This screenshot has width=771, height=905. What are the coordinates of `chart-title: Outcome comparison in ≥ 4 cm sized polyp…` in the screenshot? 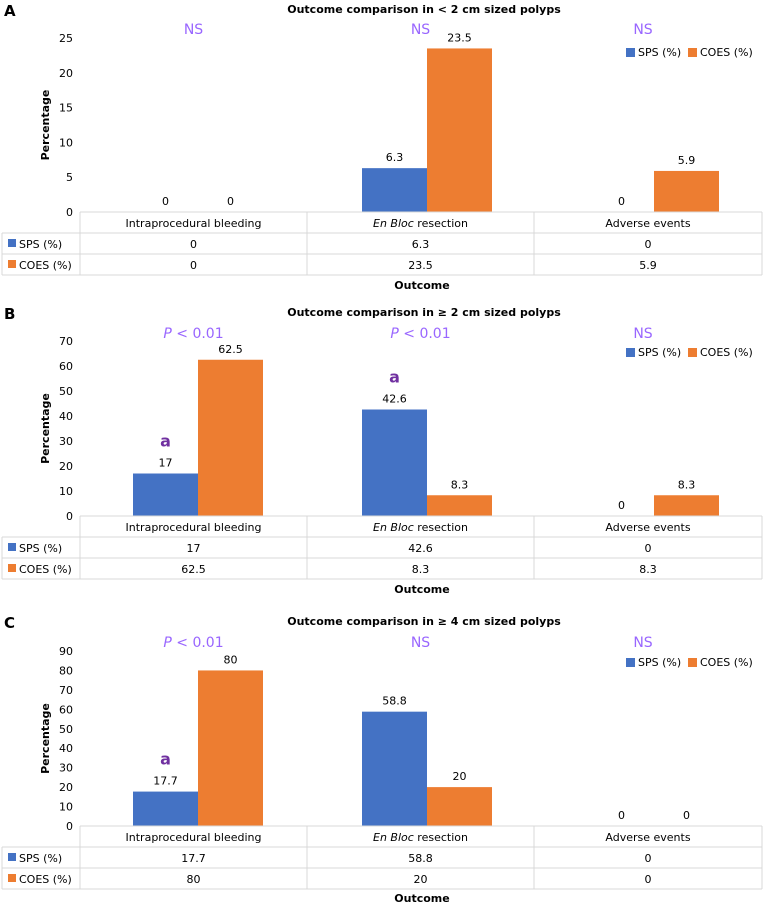 It's located at (424, 621).